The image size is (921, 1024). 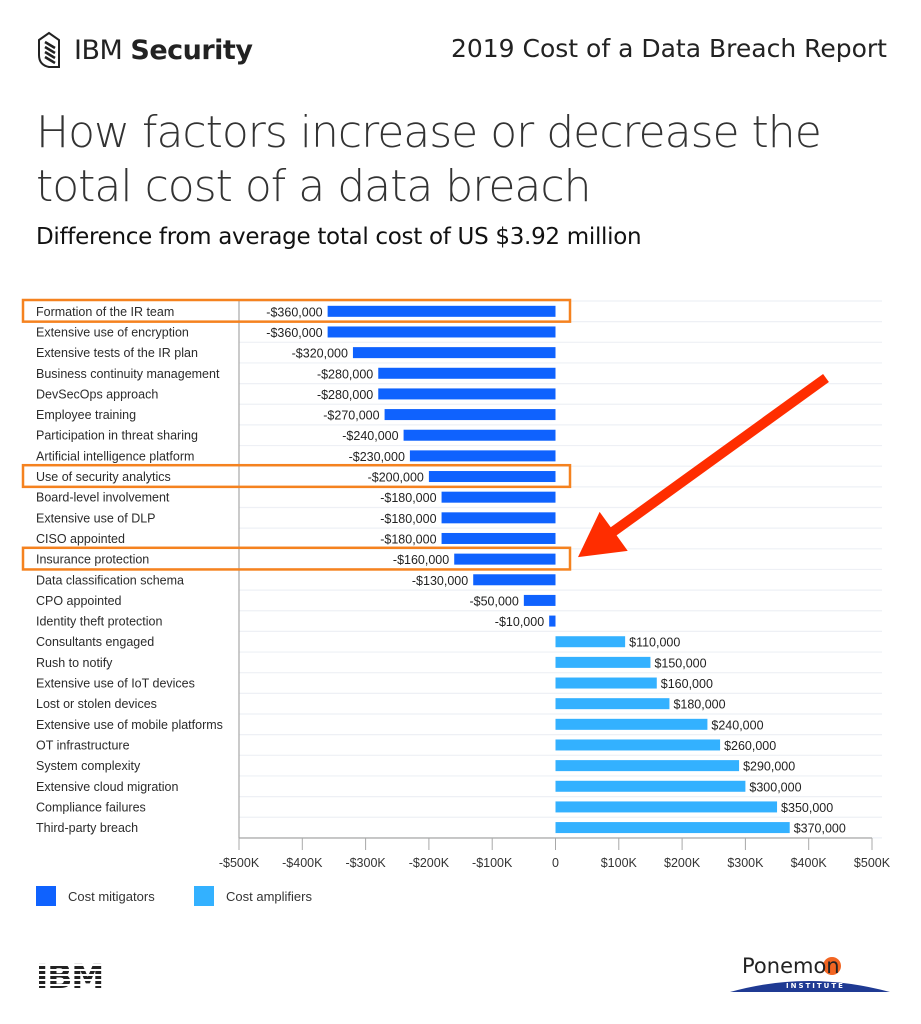 What do you see at coordinates (313, 186) in the screenshot?
I see `chart-title-line2: total cost of a data breach` at bounding box center [313, 186].